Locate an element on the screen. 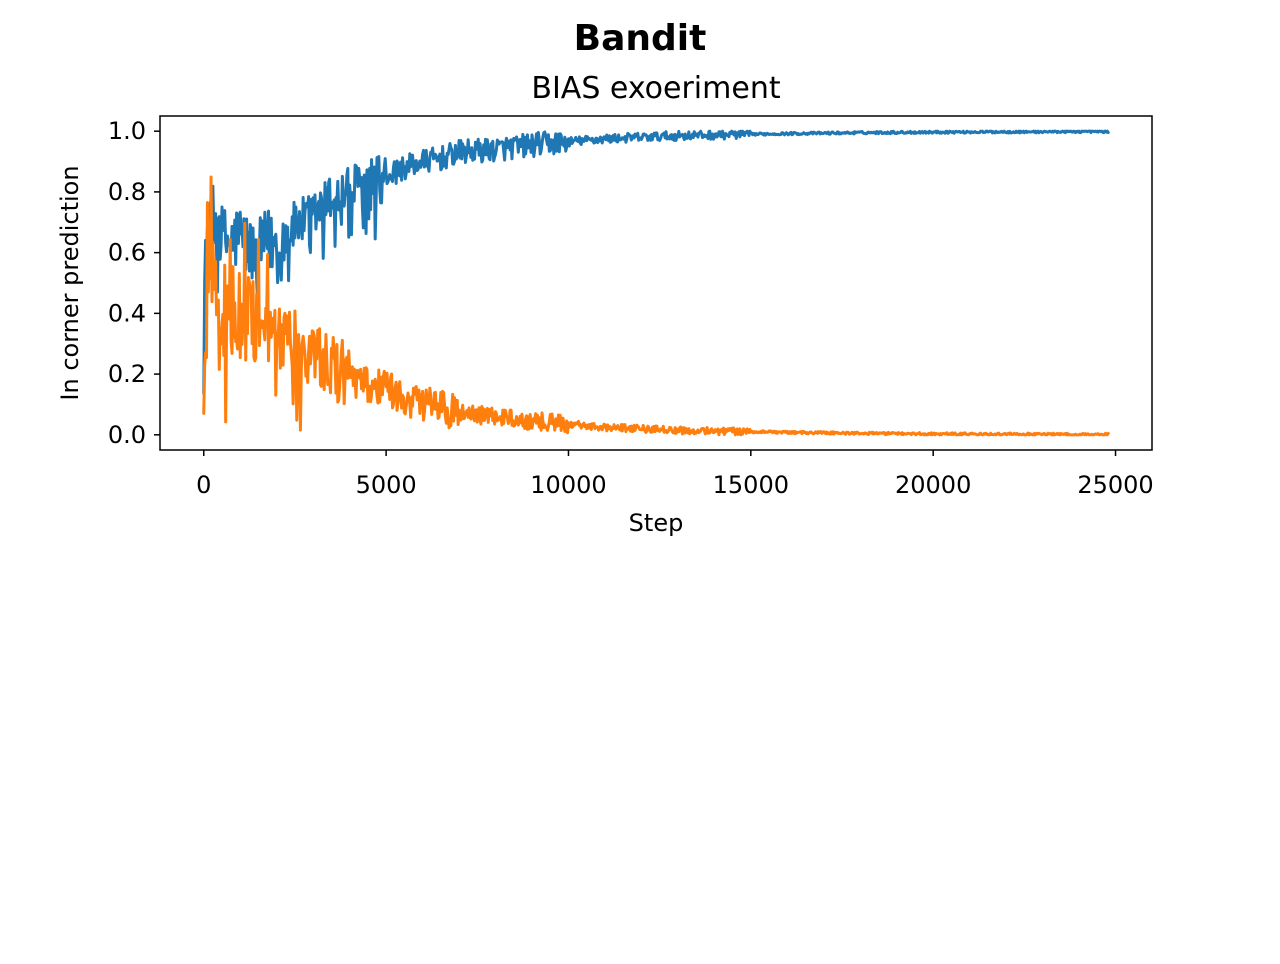 The height and width of the screenshot is (964, 1280). chart-suptitle: Bandit is located at coordinates (640, 38).